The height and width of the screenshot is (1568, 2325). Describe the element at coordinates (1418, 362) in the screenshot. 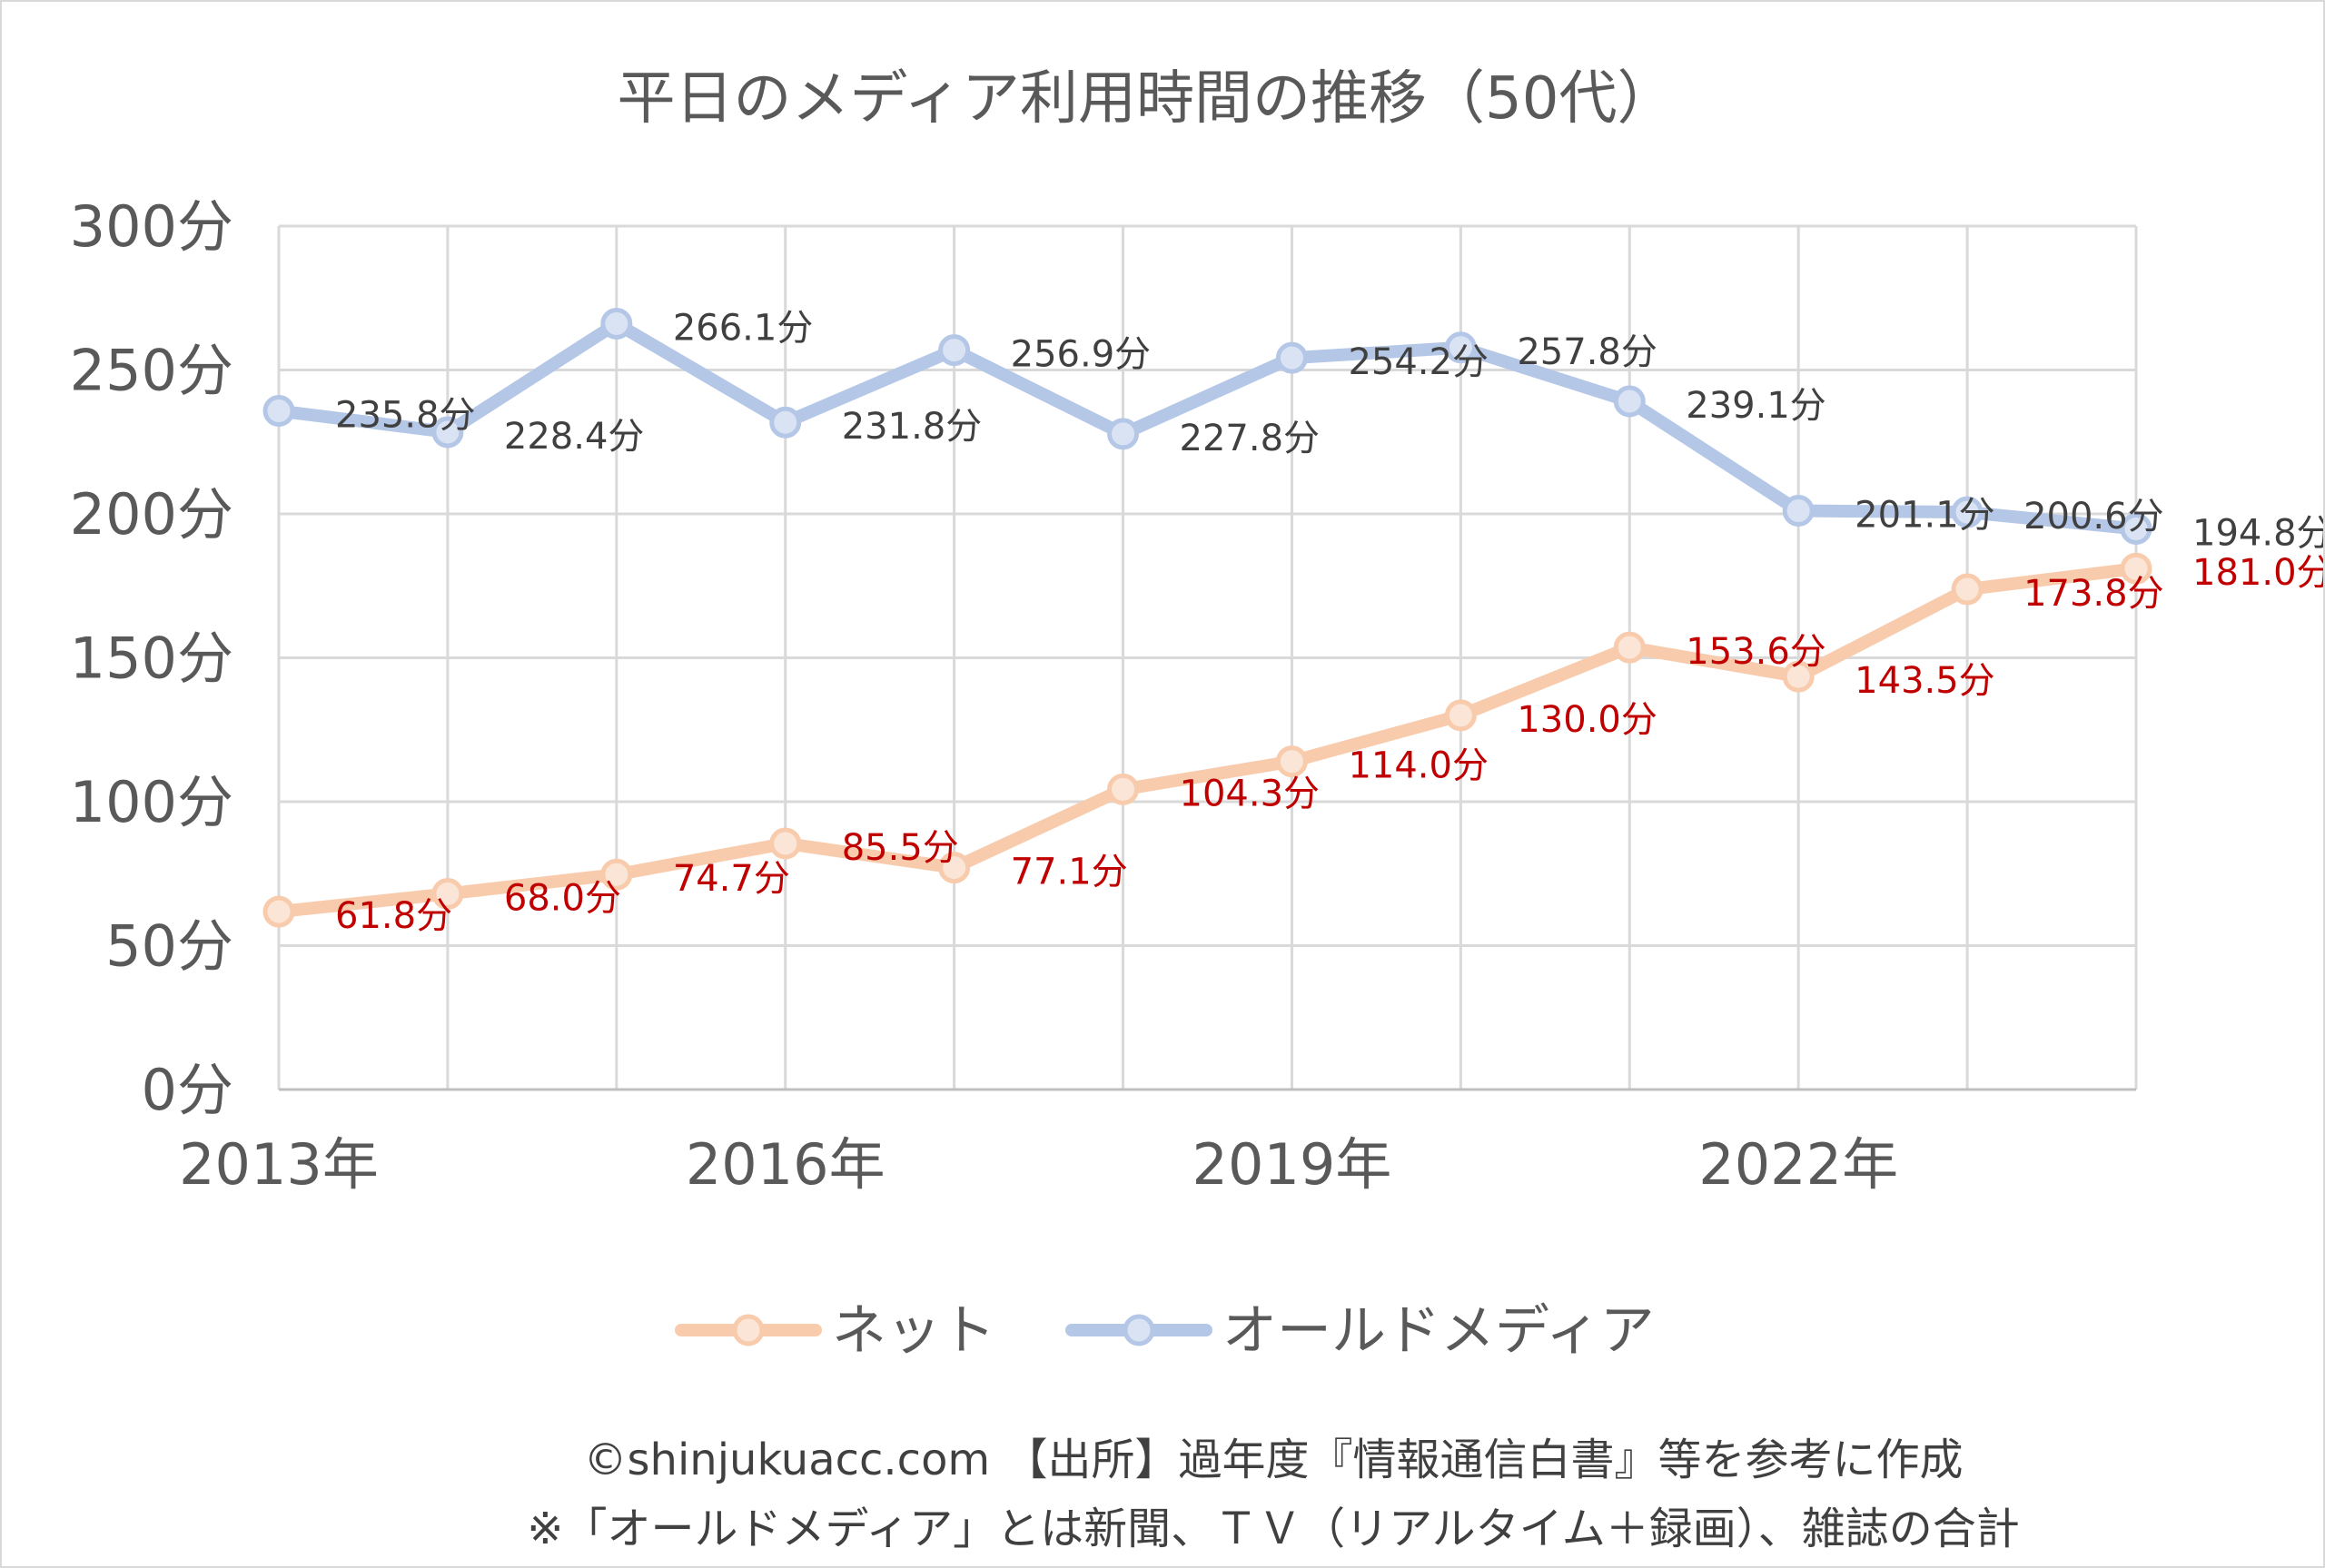

I see `data-label: 254.2分` at that location.